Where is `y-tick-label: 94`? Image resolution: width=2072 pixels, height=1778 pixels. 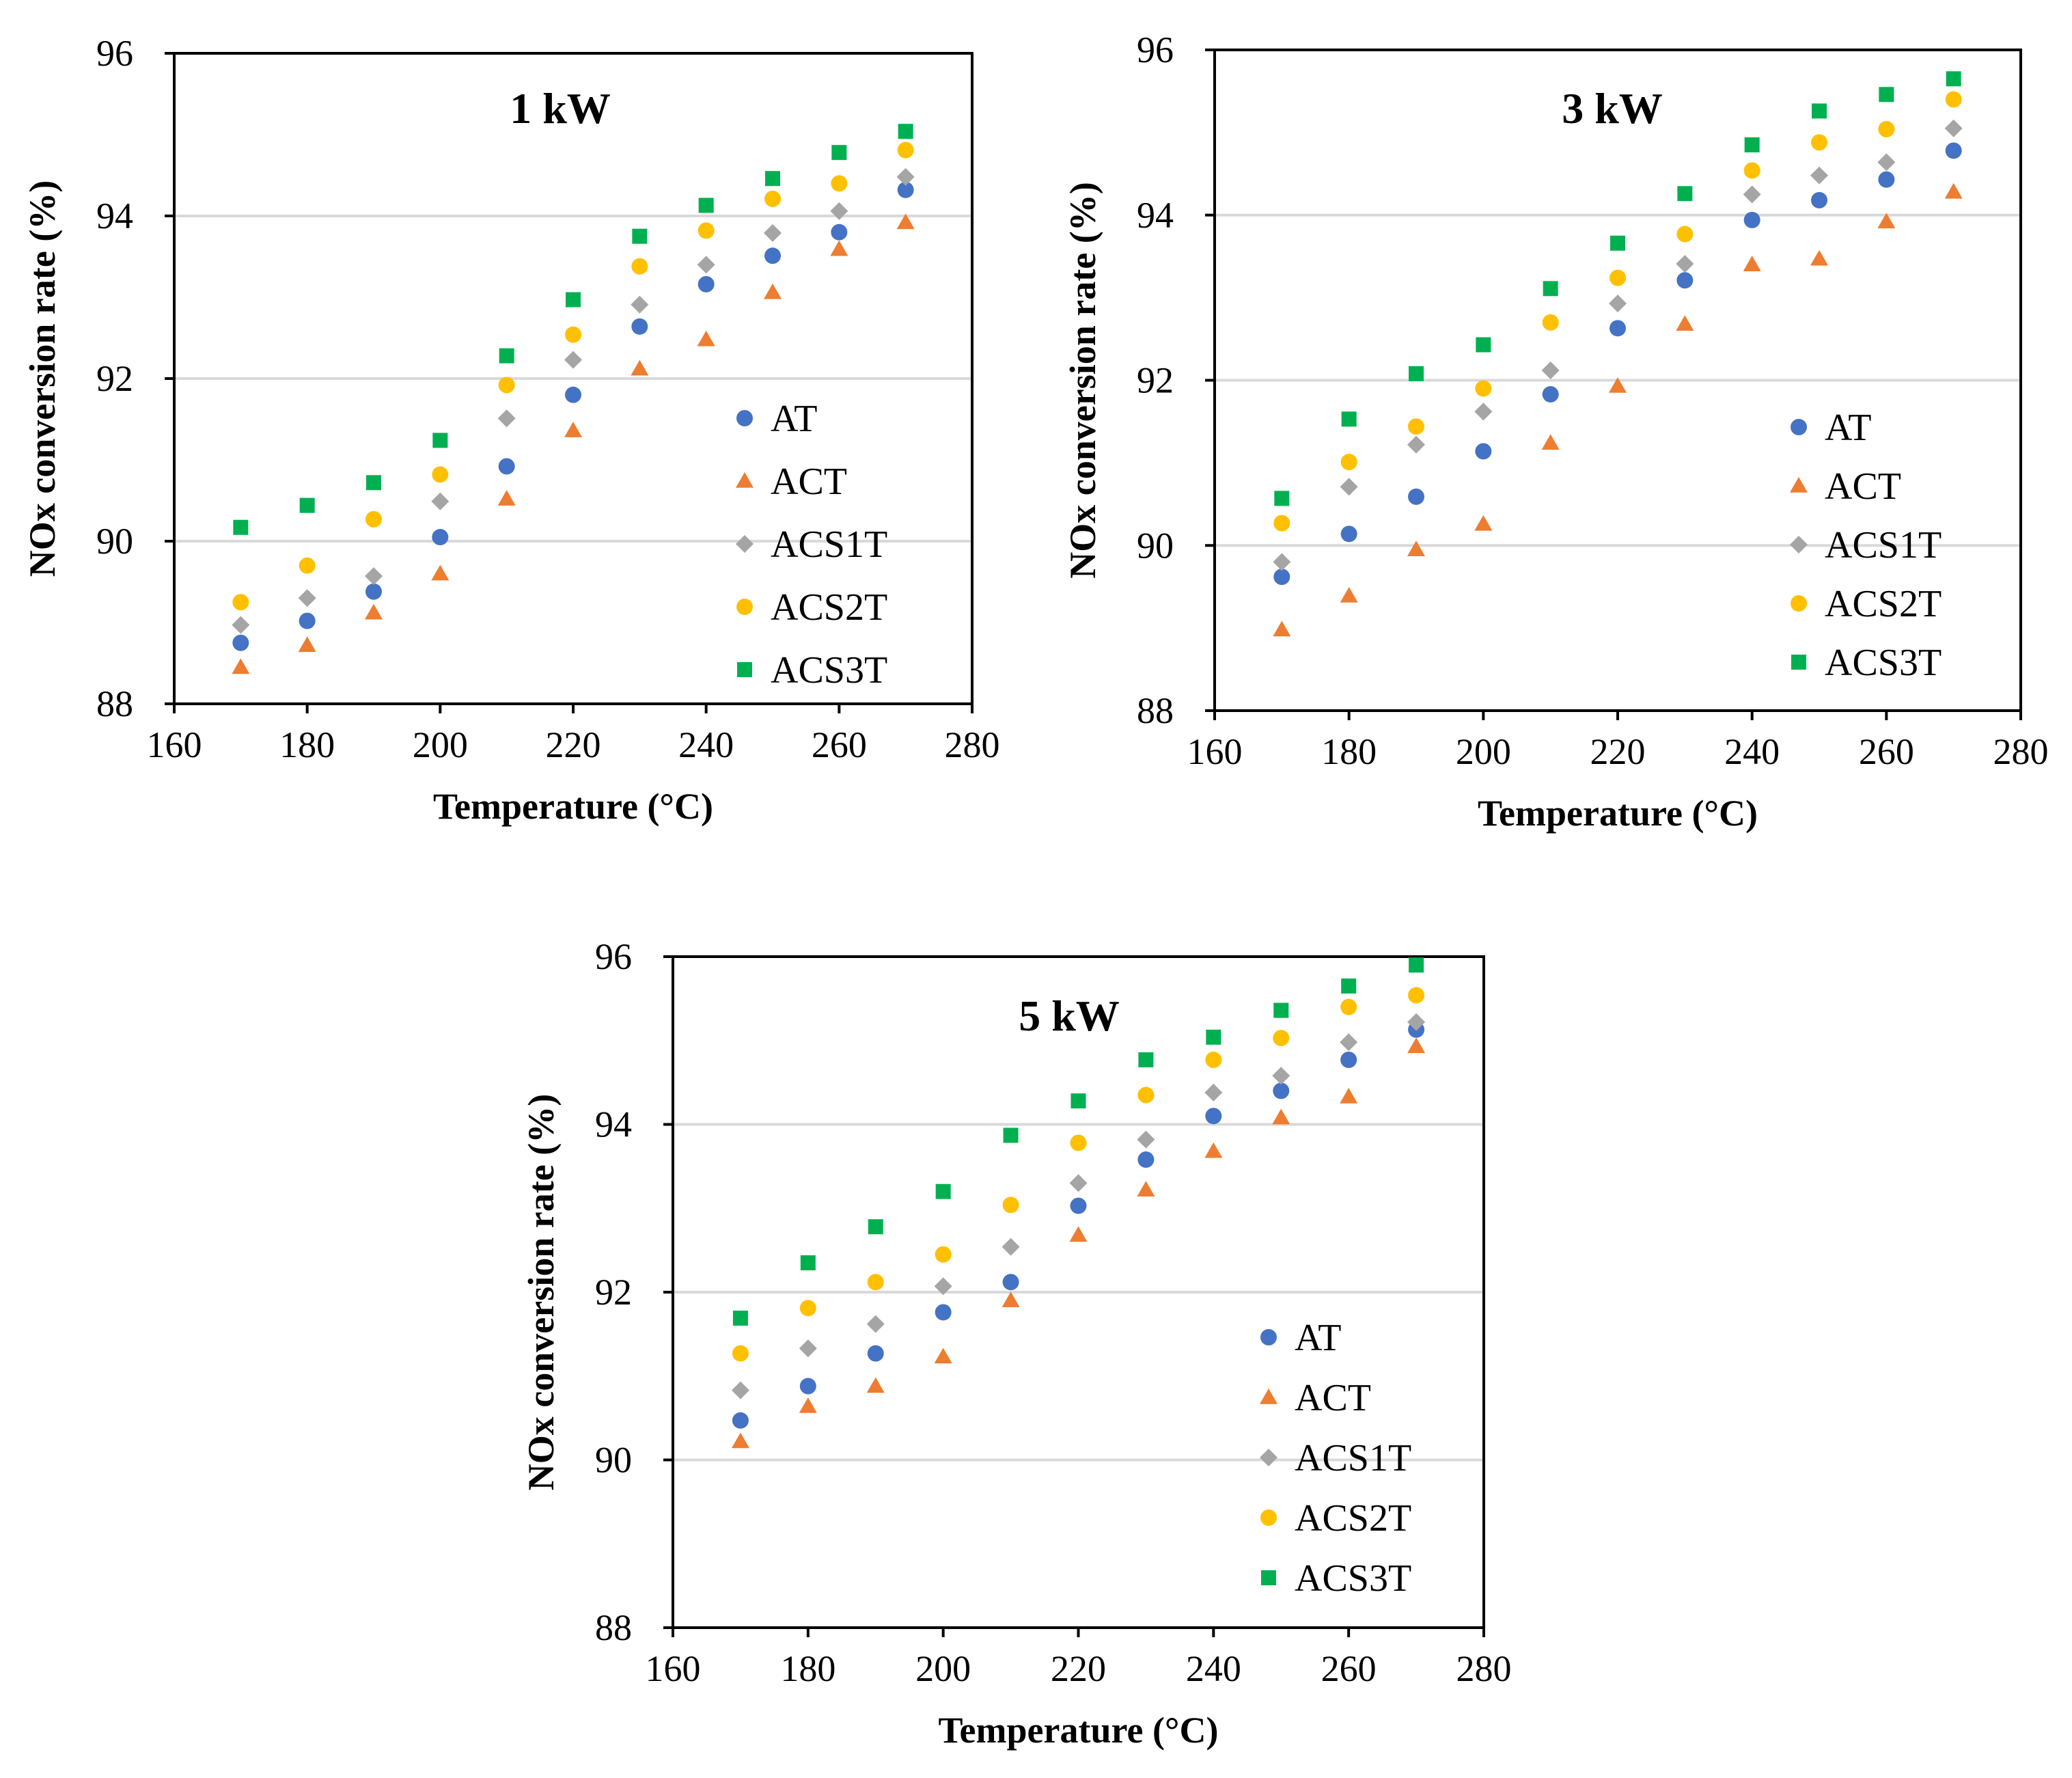
y-tick-label: 94 is located at coordinates (114, 216).